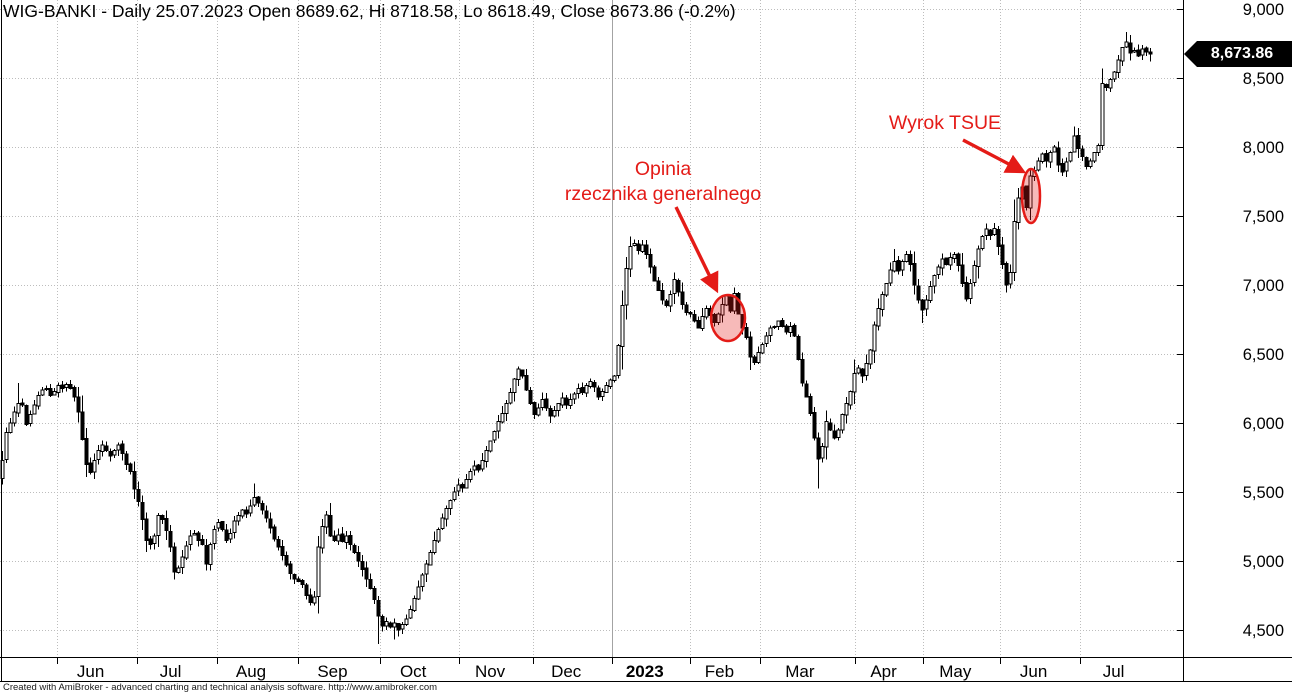  What do you see at coordinates (1263, 631) in the screenshot?
I see `y-tick-label: 4,500` at bounding box center [1263, 631].